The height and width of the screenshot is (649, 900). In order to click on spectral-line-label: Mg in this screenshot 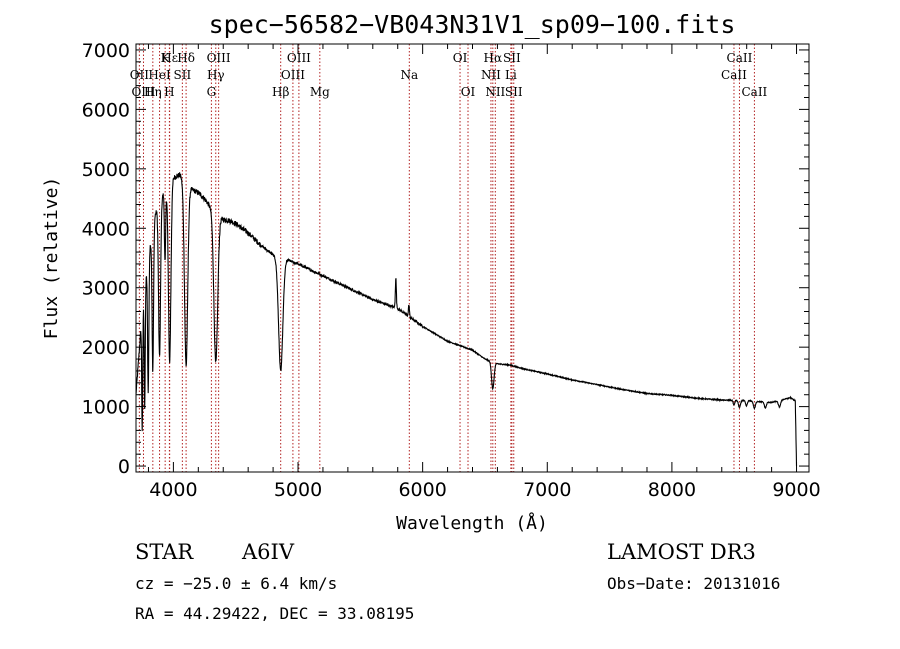, I will do `click(320, 92)`.